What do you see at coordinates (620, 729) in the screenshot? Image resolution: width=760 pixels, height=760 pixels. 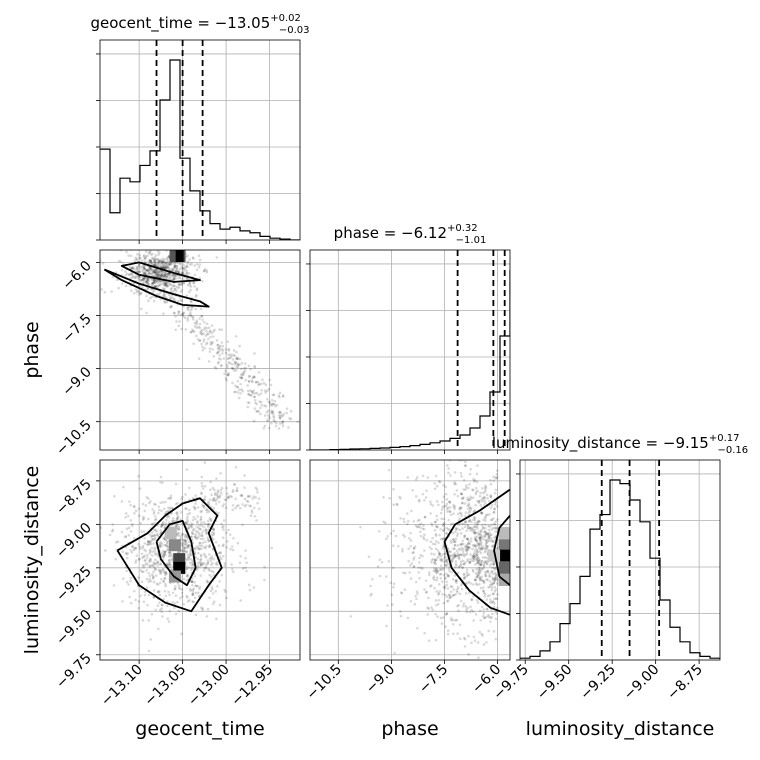 I see `x-axis-label: luminosity_distance` at bounding box center [620, 729].